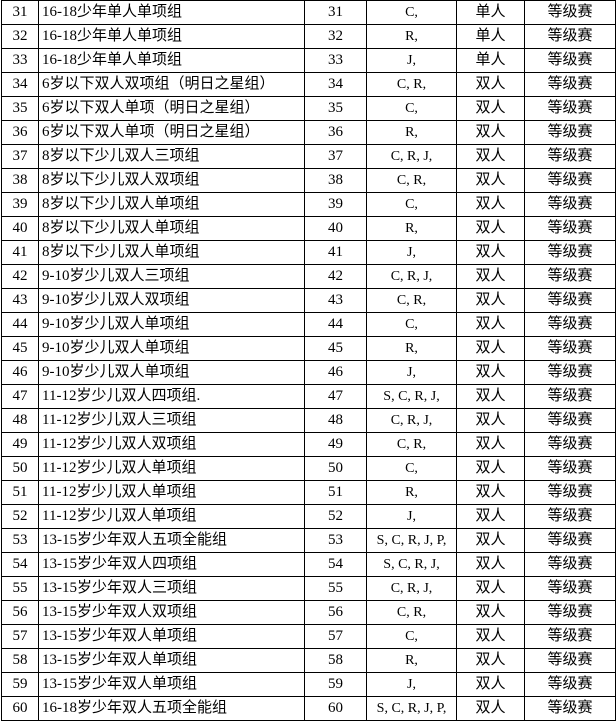 The width and height of the screenshot is (616, 721). What do you see at coordinates (308, 348) in the screenshot?
I see `table-row: 45 9-10岁少儿双人单项组 45 R, 双人 等级赛` at bounding box center [308, 348].